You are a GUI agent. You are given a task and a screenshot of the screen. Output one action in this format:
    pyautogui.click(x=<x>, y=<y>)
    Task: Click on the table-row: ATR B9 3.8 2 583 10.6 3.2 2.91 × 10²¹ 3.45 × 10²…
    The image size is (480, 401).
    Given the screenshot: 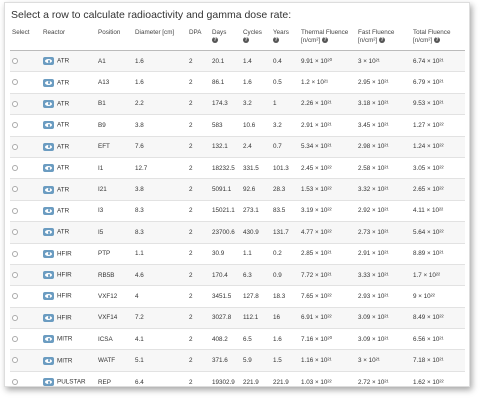 What is the action you would take?
    pyautogui.click(x=237, y=125)
    